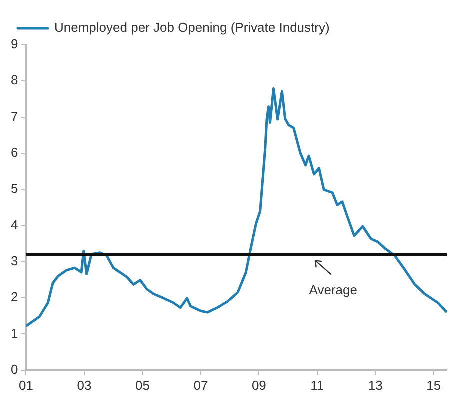 This screenshot has width=459, height=405. What do you see at coordinates (14, 152) in the screenshot?
I see `y-tick-label: 6` at bounding box center [14, 152].